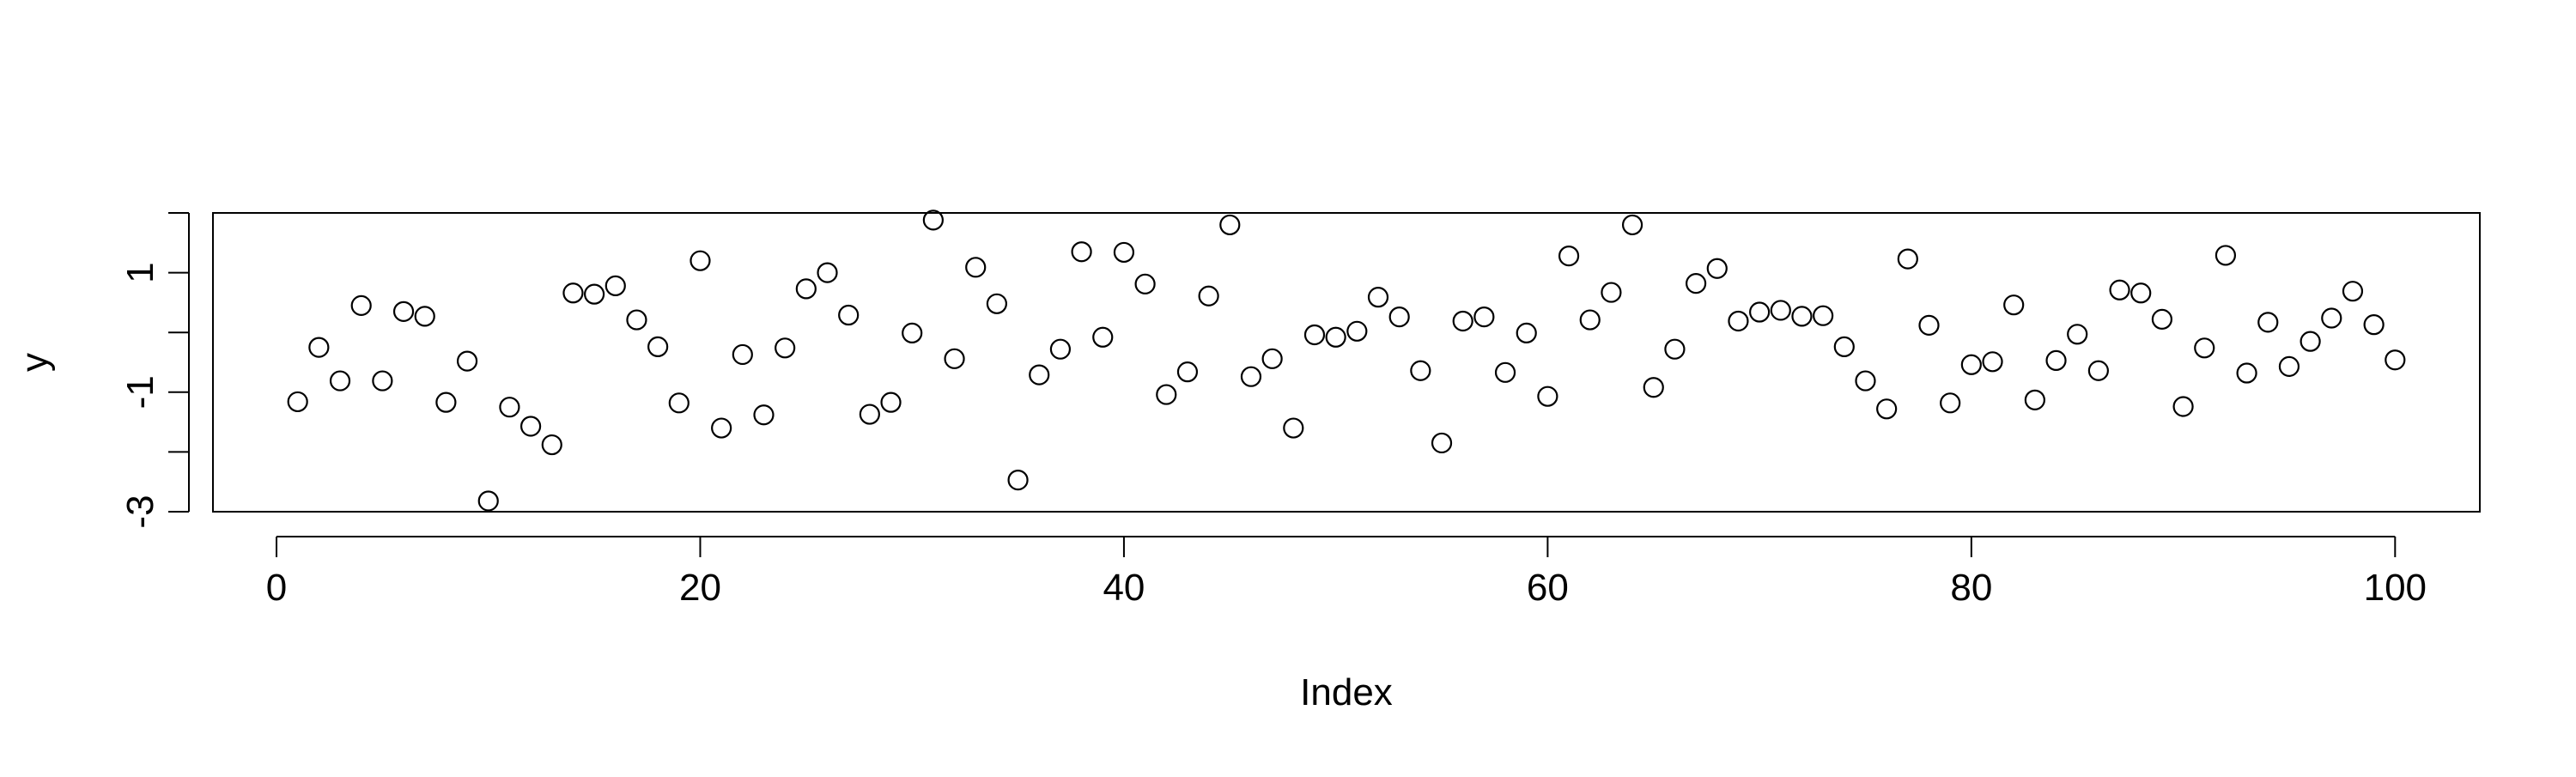 The image size is (2576, 777). What do you see at coordinates (1346, 692) in the screenshot?
I see `x-axis-label: Index` at bounding box center [1346, 692].